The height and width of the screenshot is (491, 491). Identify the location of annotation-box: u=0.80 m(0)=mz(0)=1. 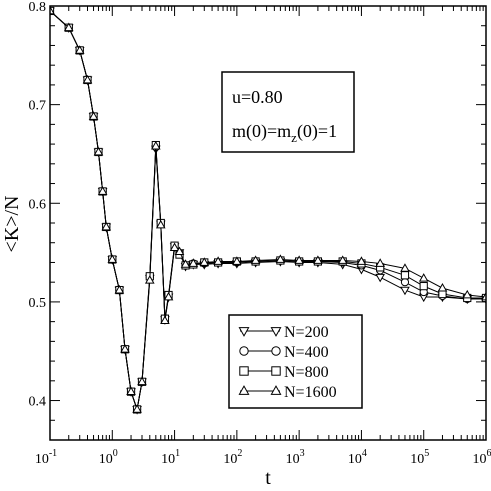
(288, 112).